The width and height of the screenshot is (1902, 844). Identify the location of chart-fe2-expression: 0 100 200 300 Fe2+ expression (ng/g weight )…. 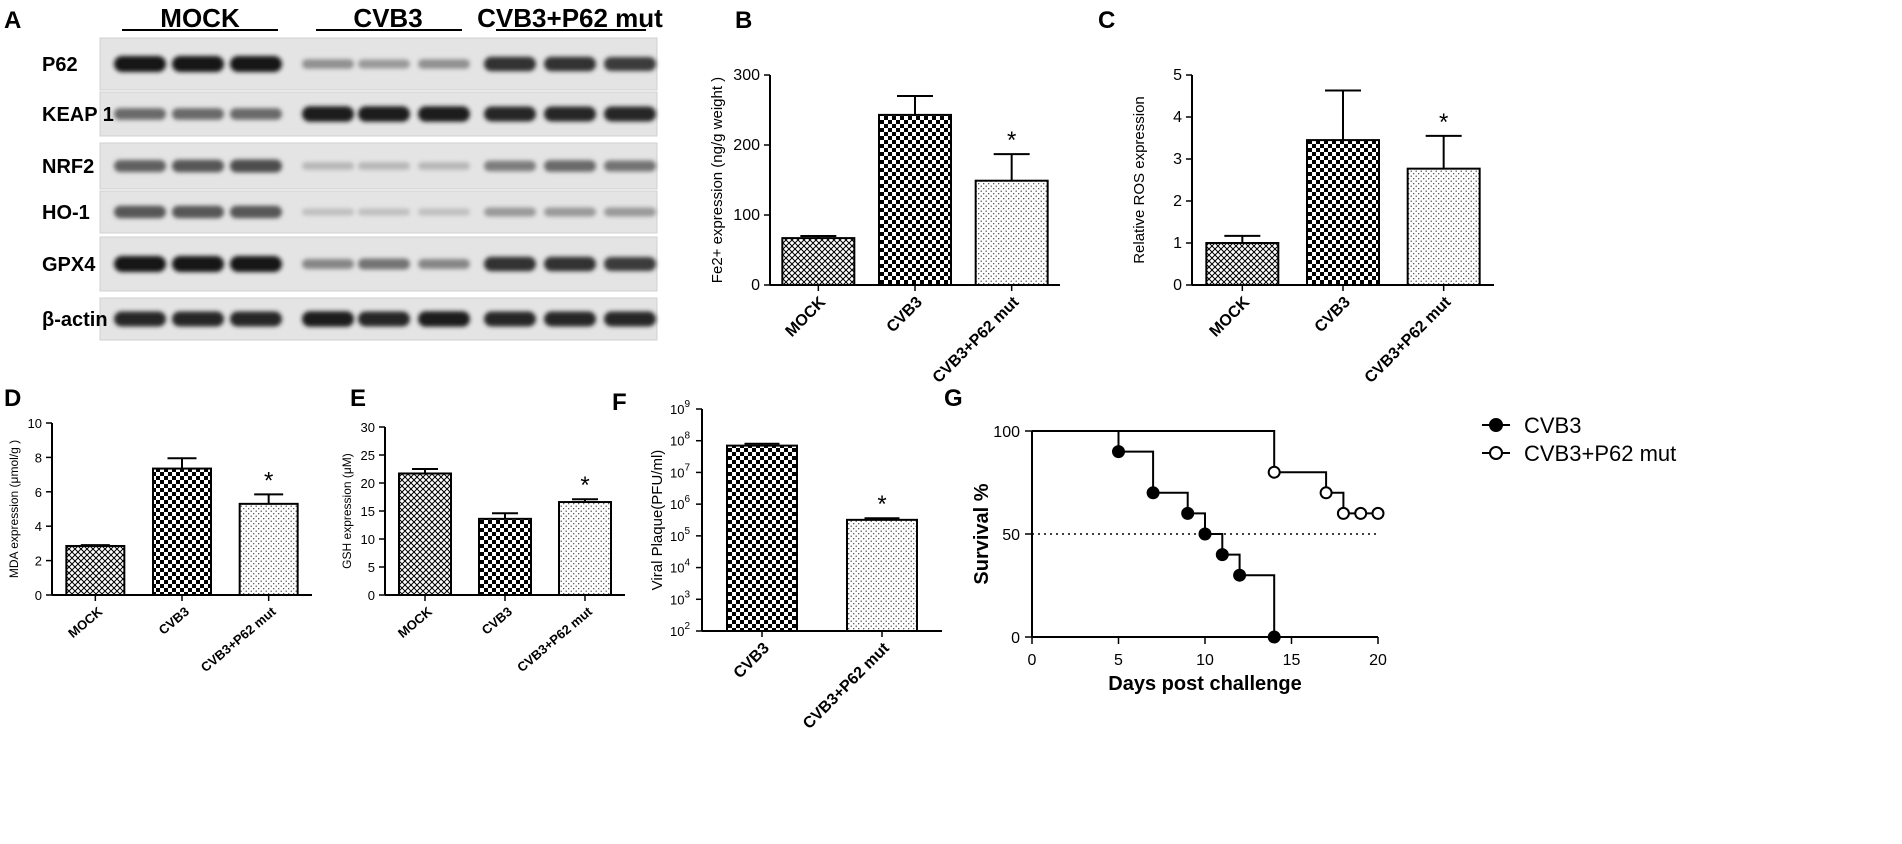
(884, 227).